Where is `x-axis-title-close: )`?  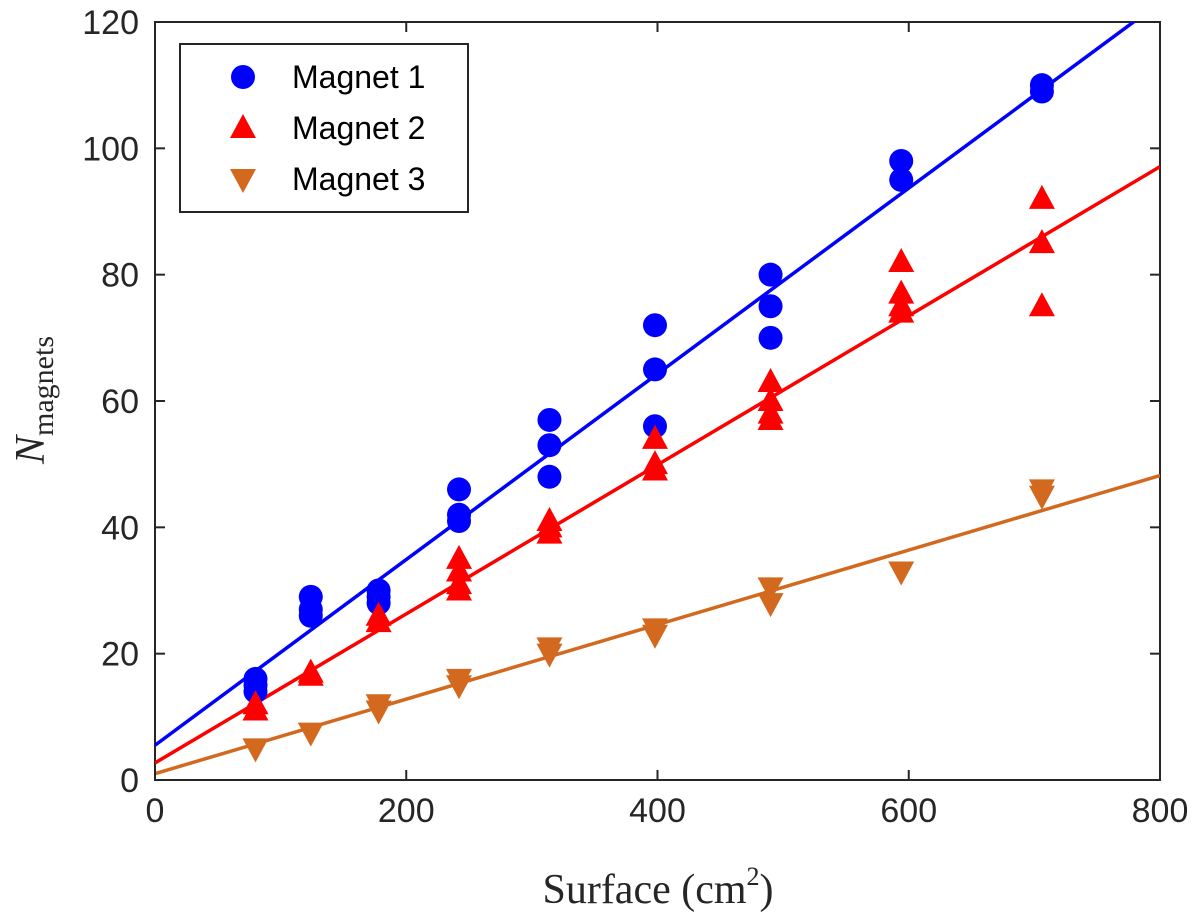 x-axis-title-close: ) is located at coordinates (767, 890).